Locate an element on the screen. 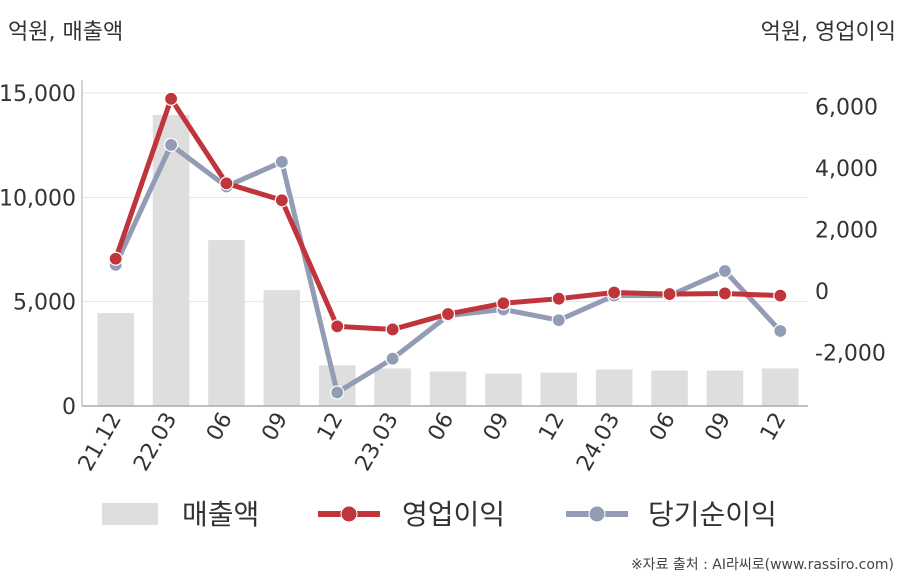 Image resolution: width=908 pixels, height=580 pixels. x-tick-label: 23.03 is located at coordinates (377, 442).